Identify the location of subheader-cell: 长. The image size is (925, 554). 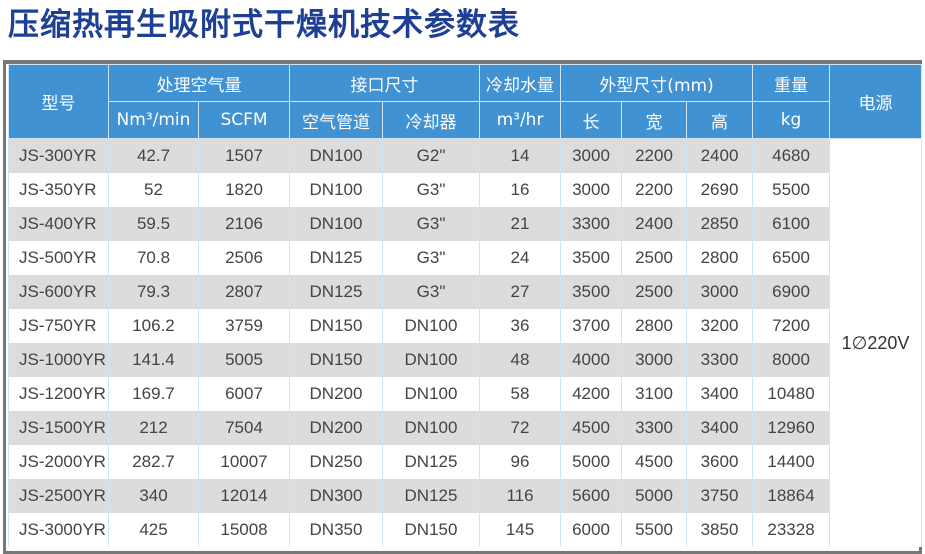
(591, 120).